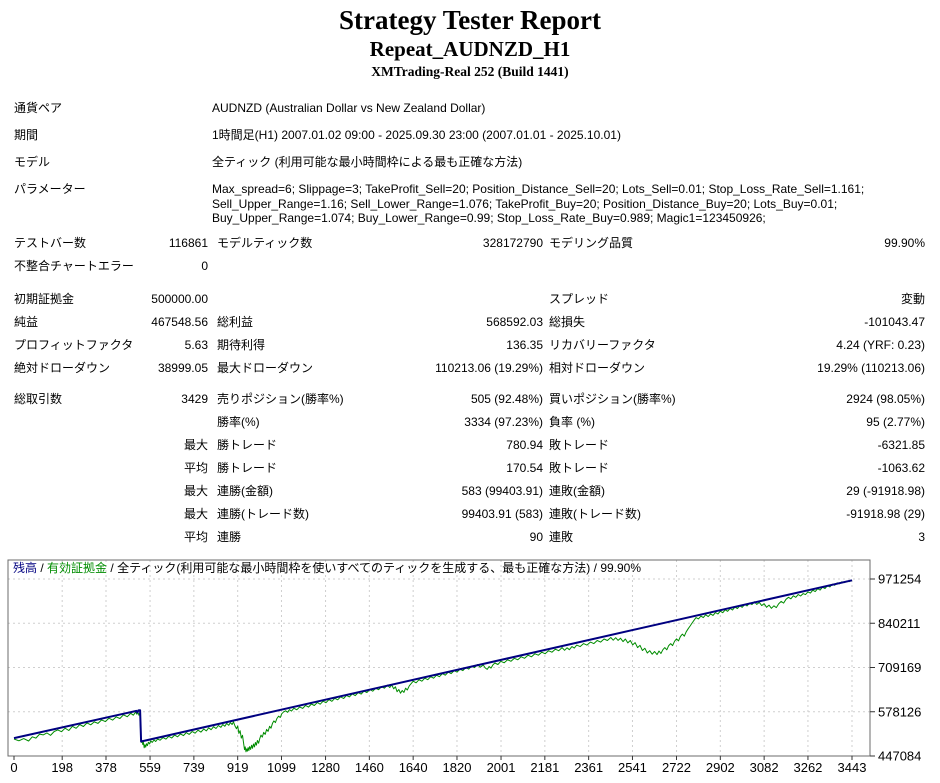  Describe the element at coordinates (238, 422) in the screenshot. I see `stat-label: 勝率(%)` at that location.